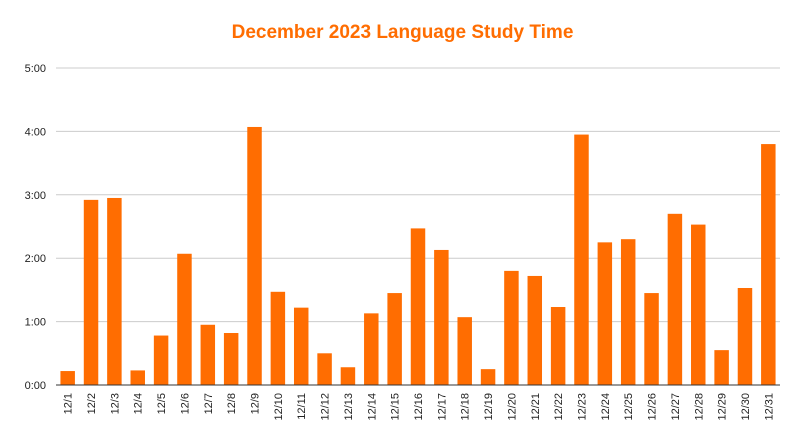 Image resolution: width=805 pixels, height=445 pixels. What do you see at coordinates (723, 407) in the screenshot?
I see `x-tick-label: 12/29` at bounding box center [723, 407].